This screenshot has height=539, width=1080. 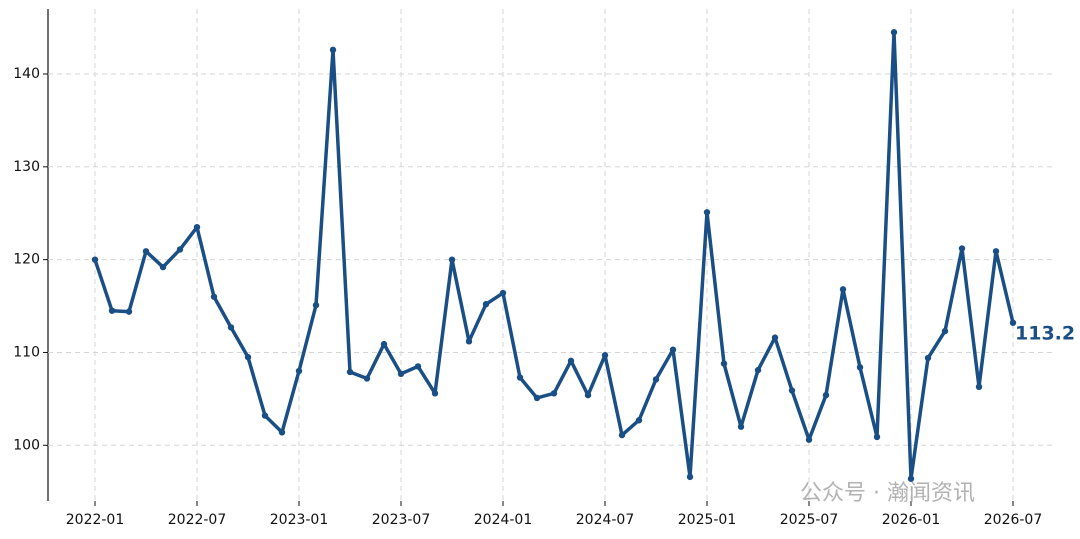 What do you see at coordinates (26, 74) in the screenshot?
I see `y-tick-label: 140` at bounding box center [26, 74].